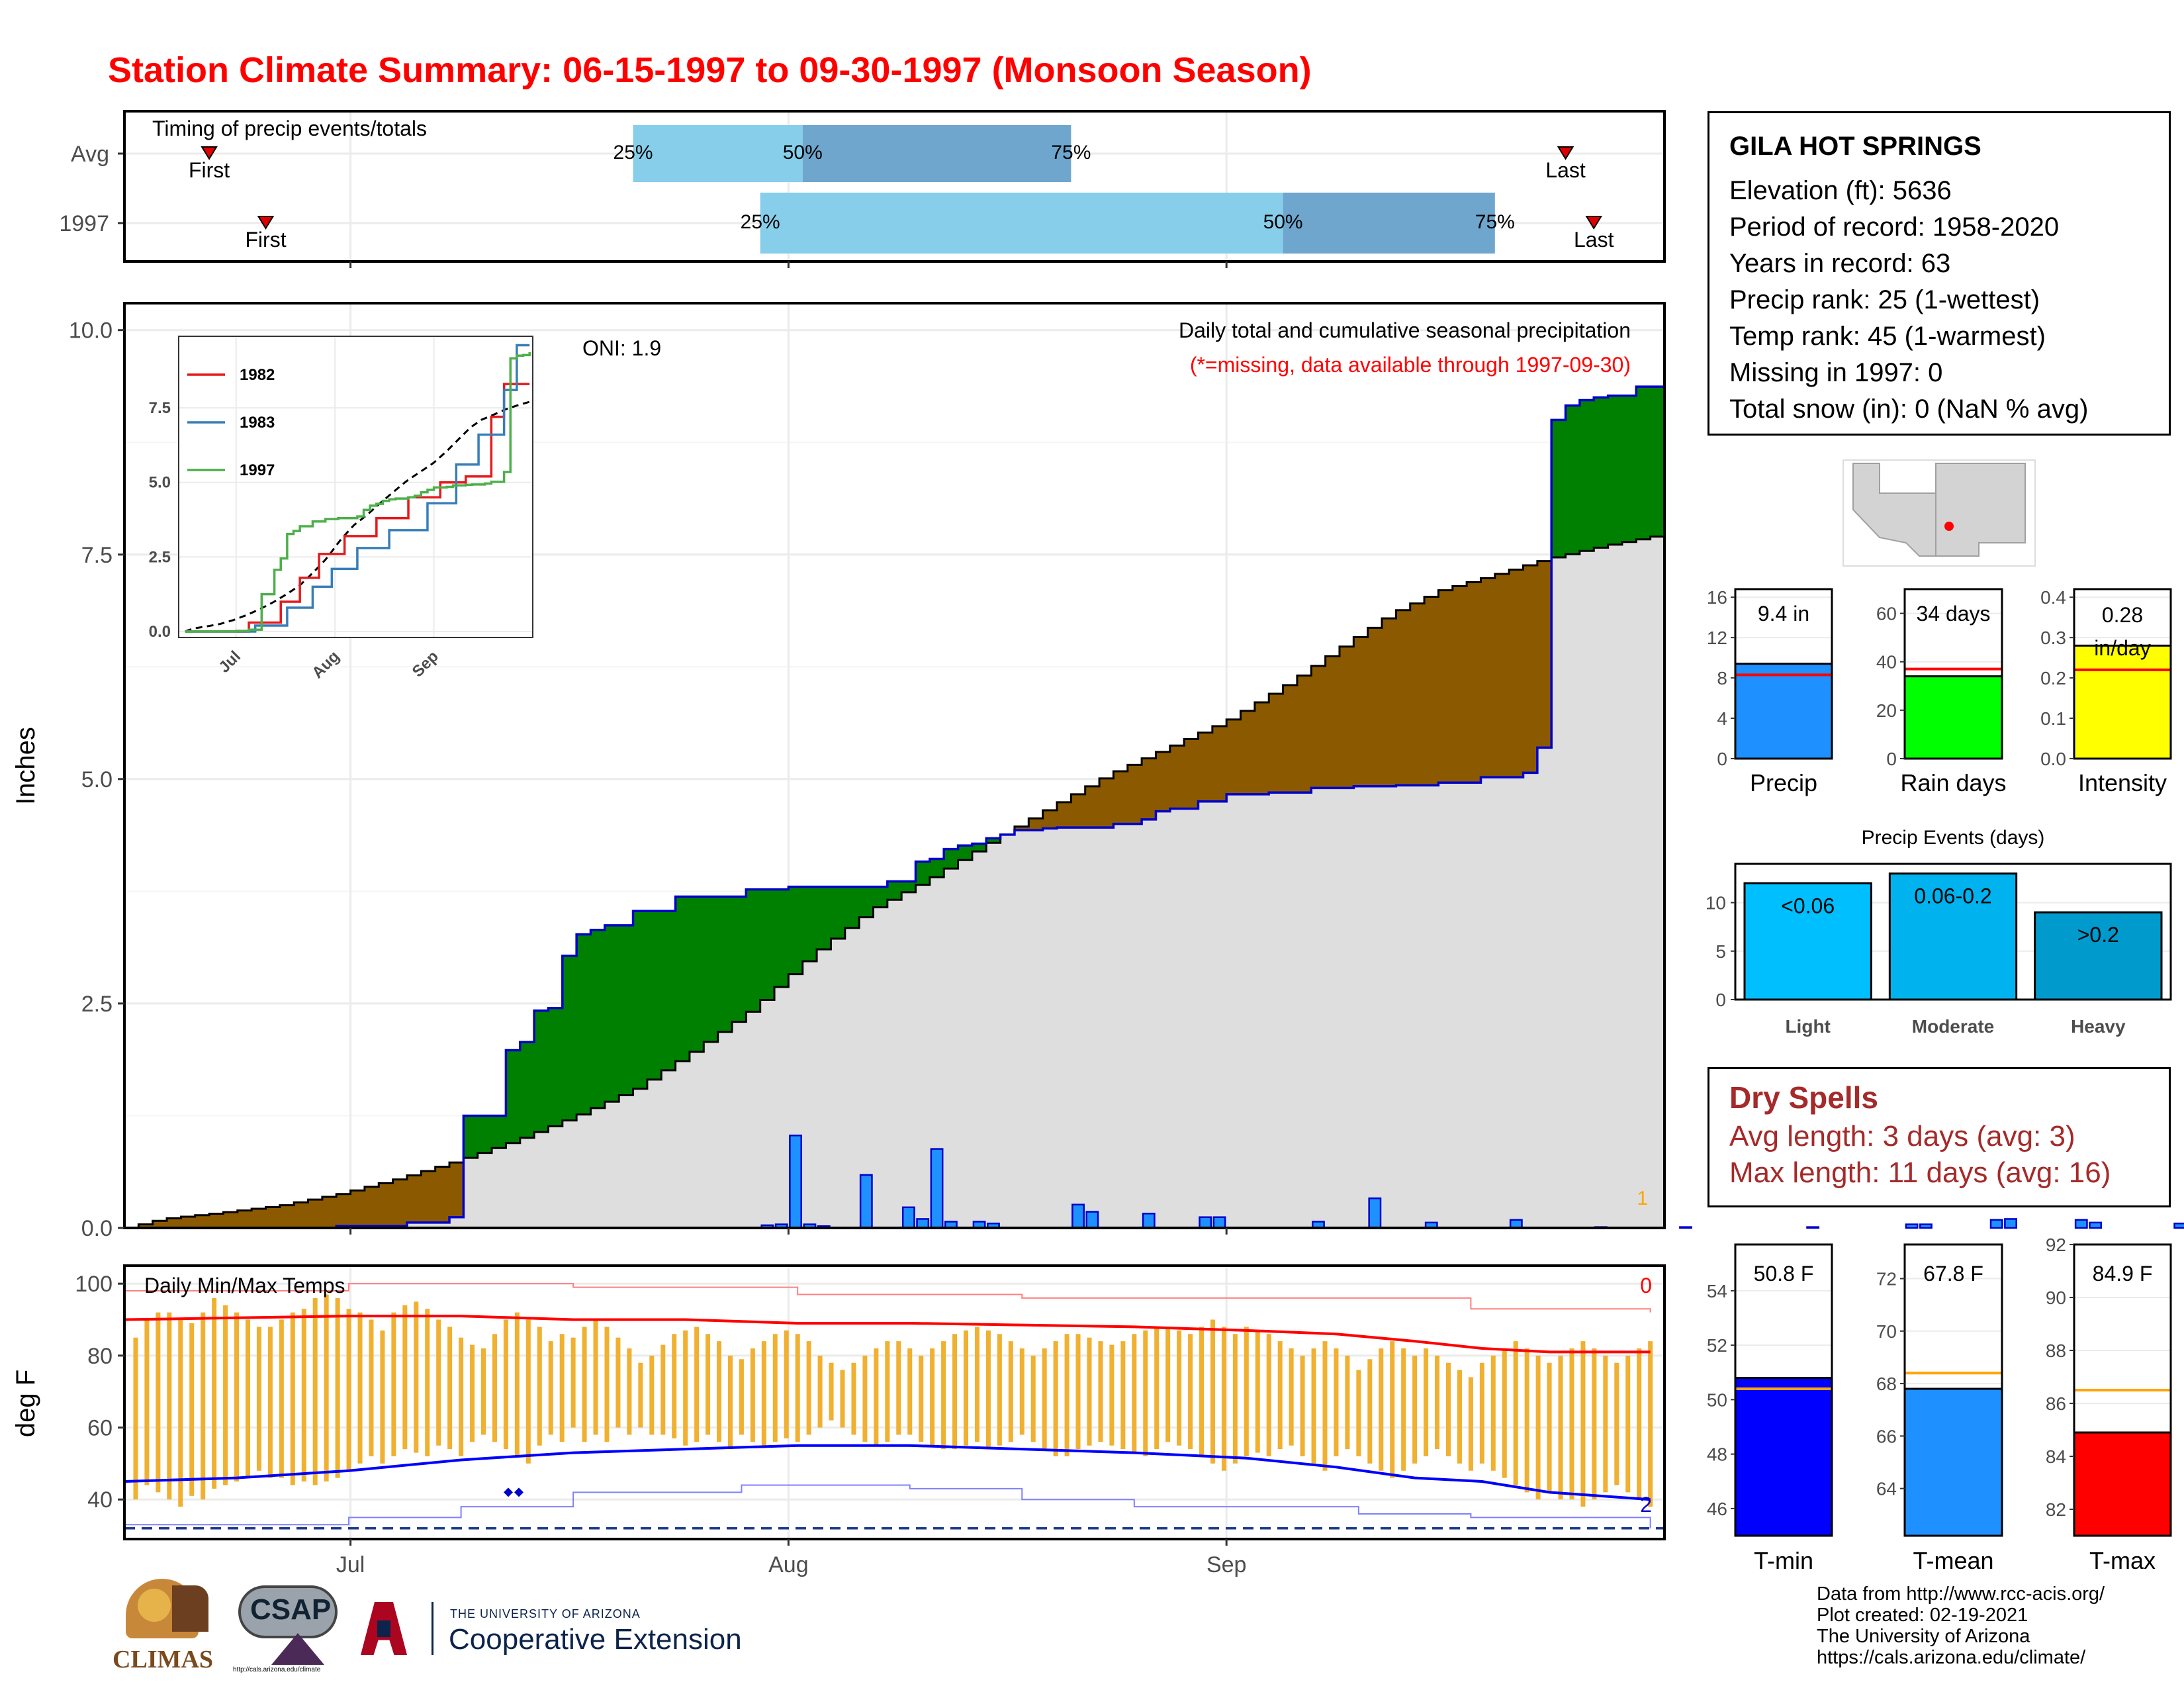  Describe the element at coordinates (545, 1614) in the screenshot. I see `ua-name-top: THE UNIVERSITY OF ARIZONA` at that location.